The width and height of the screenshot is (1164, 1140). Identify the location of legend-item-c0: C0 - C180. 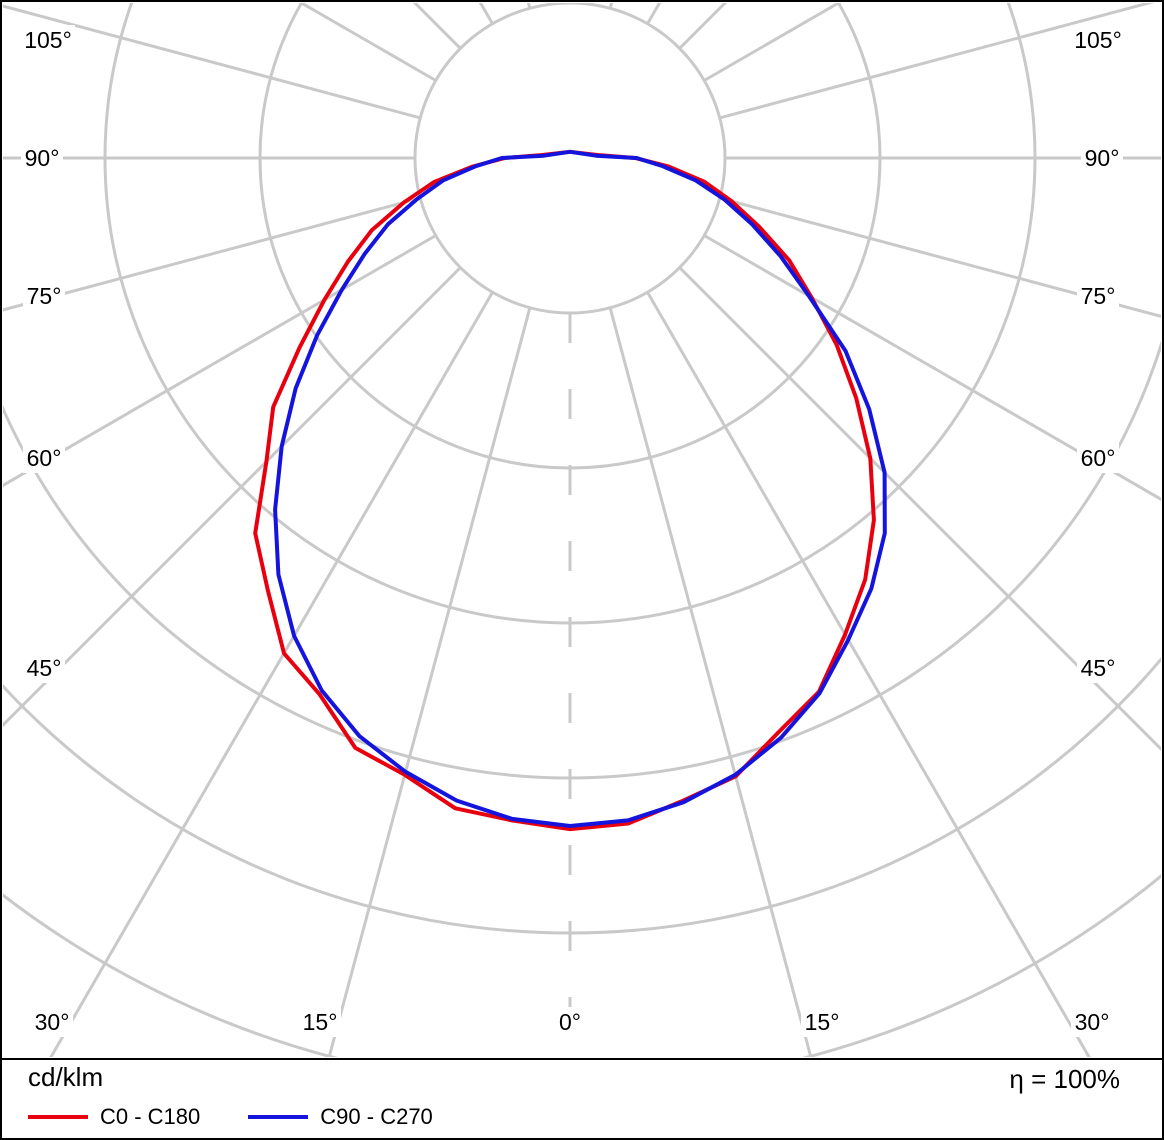
(114, 1117).